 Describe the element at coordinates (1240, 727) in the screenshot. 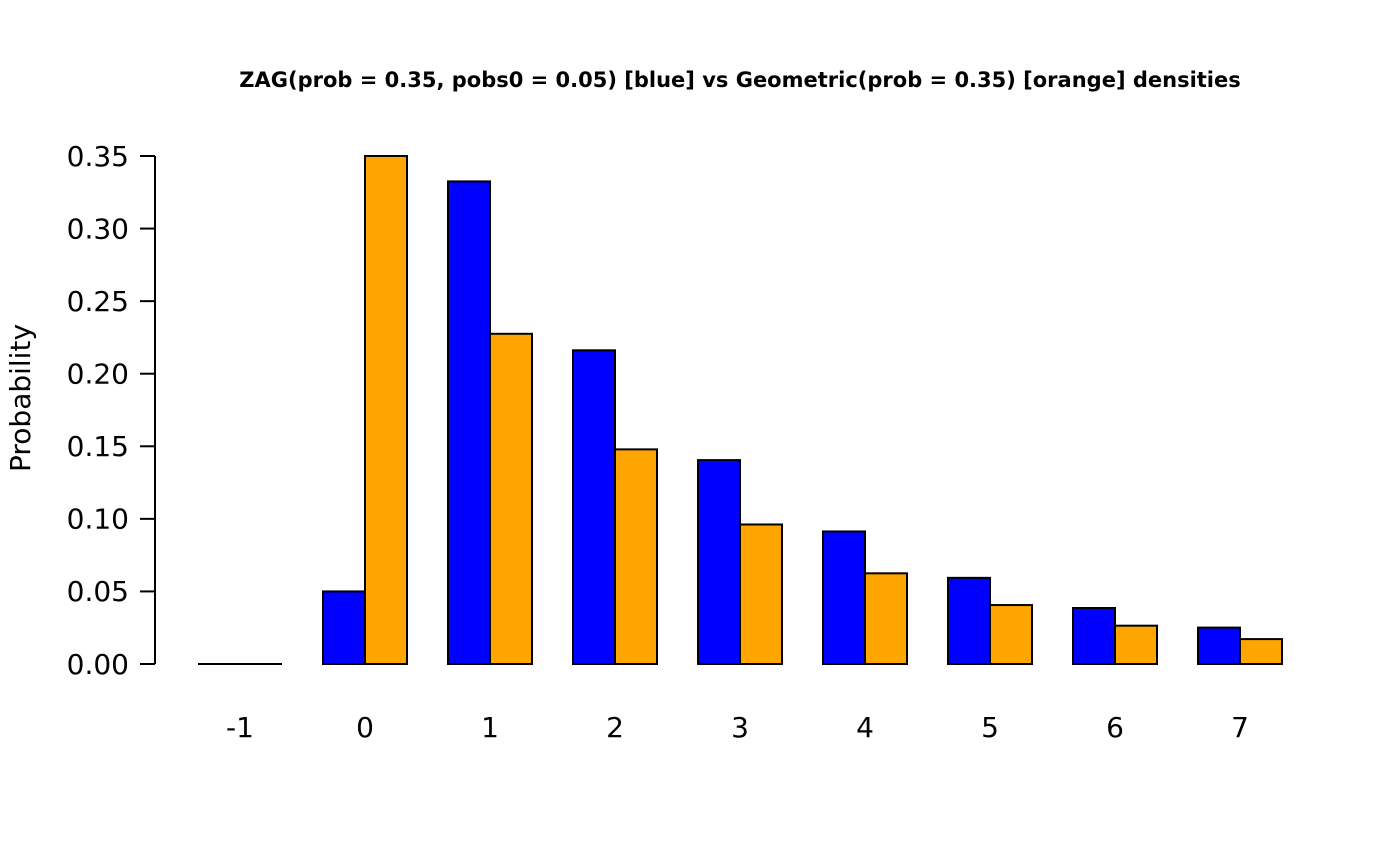

I see `x-tick-label: 7` at that location.